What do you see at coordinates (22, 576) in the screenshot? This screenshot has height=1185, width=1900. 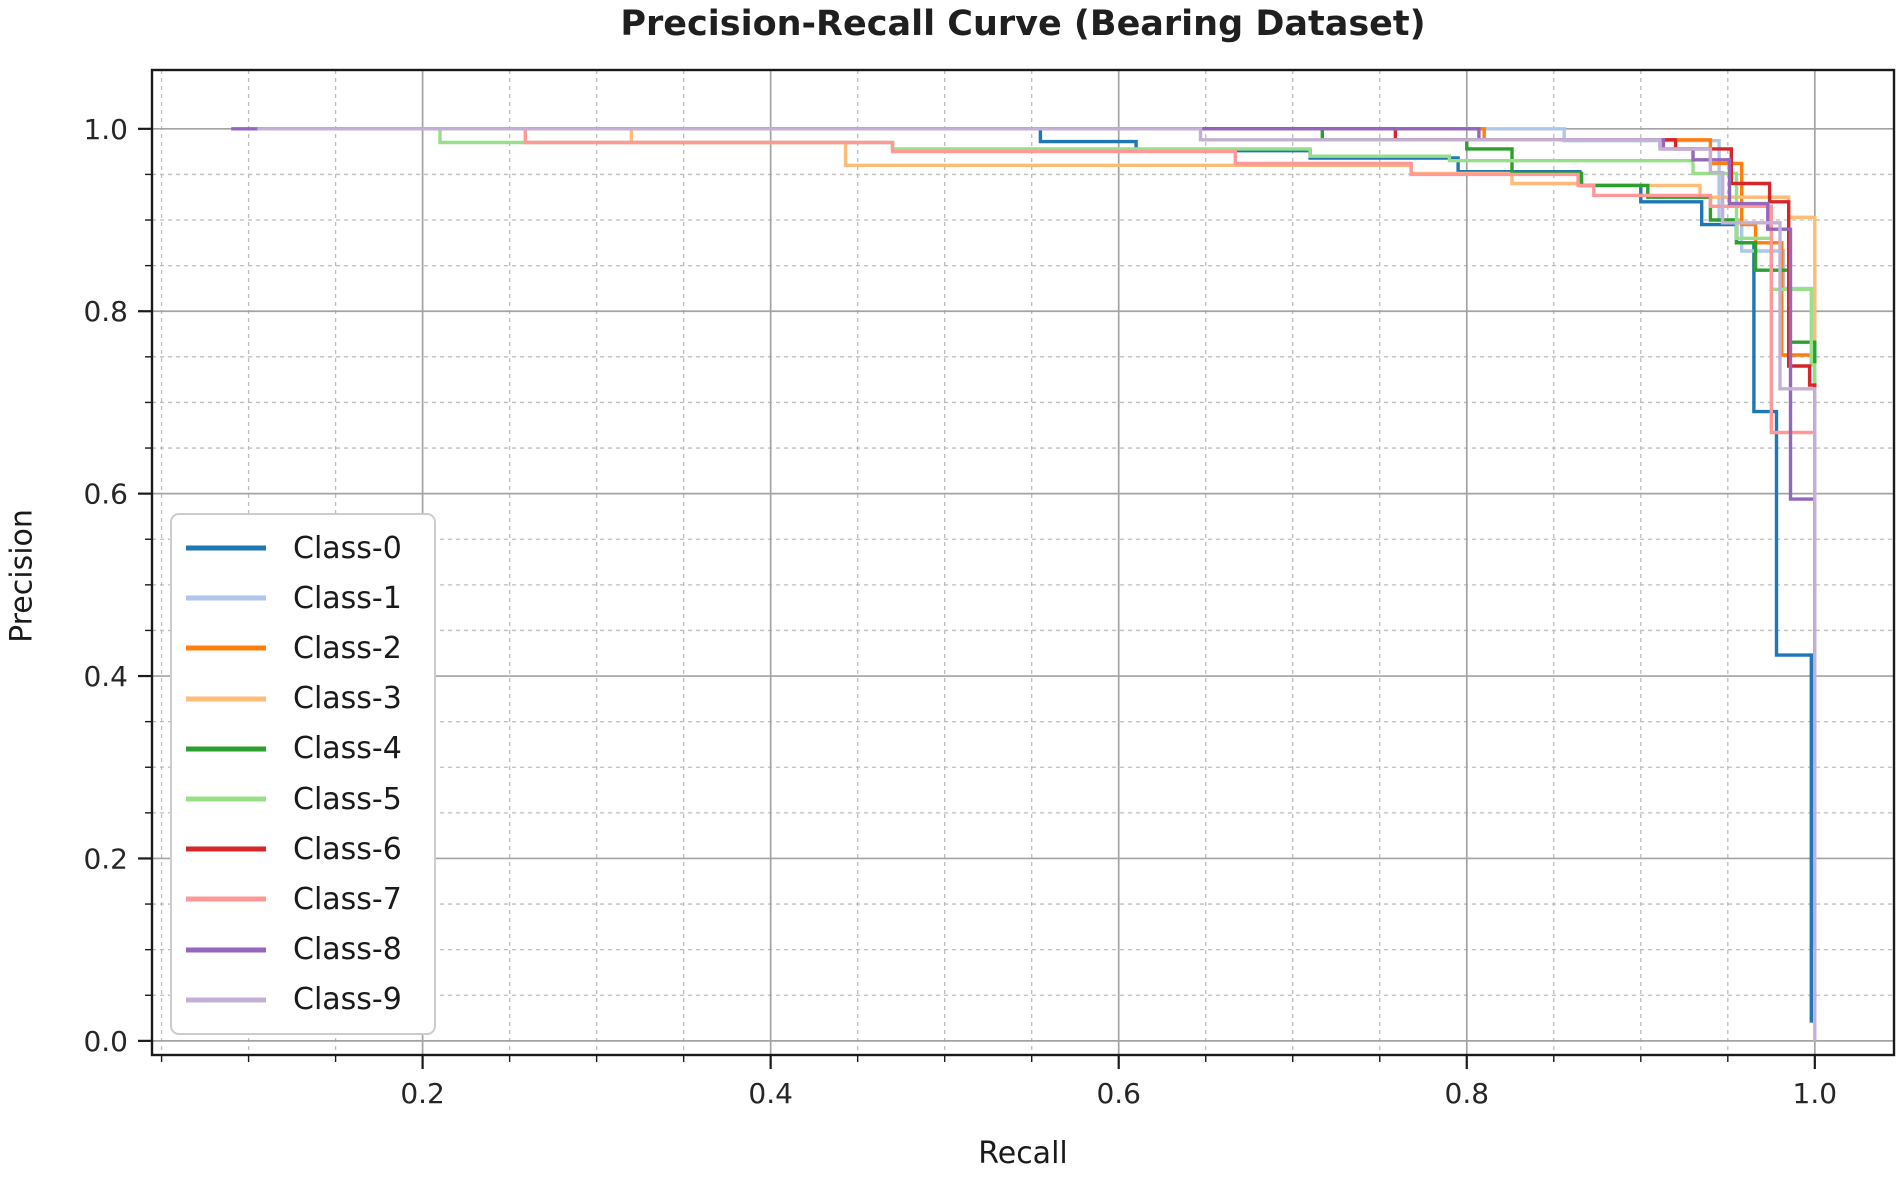 I see `y-axis-label: Precision` at bounding box center [22, 576].